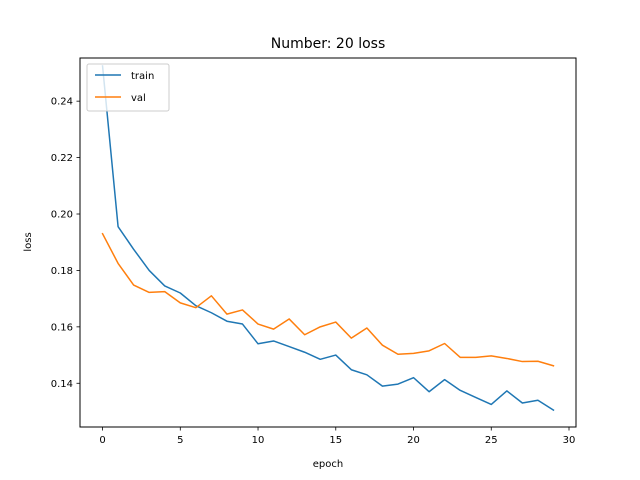 The height and width of the screenshot is (480, 640). I want to click on y-axis: 0.14 0.16 0.18 0.20 0.22 0.24, so click(65, 243).